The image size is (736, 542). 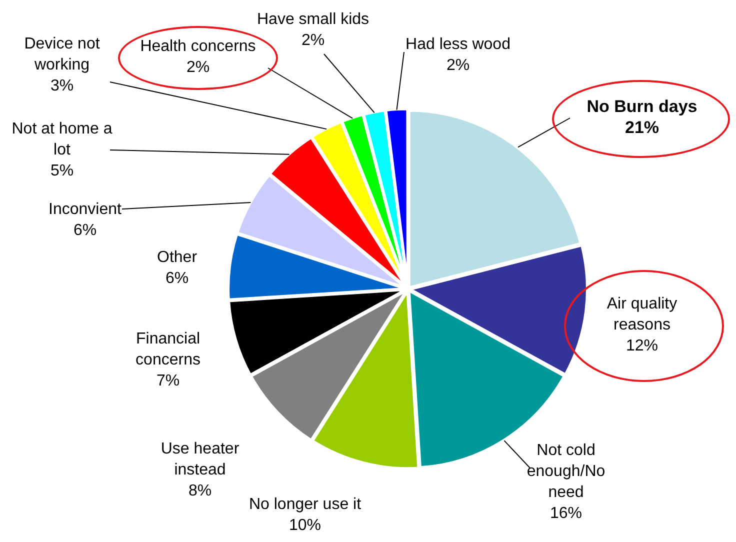 What do you see at coordinates (62, 139) in the screenshot?
I see `slice-label: Not at home a lot` at bounding box center [62, 139].